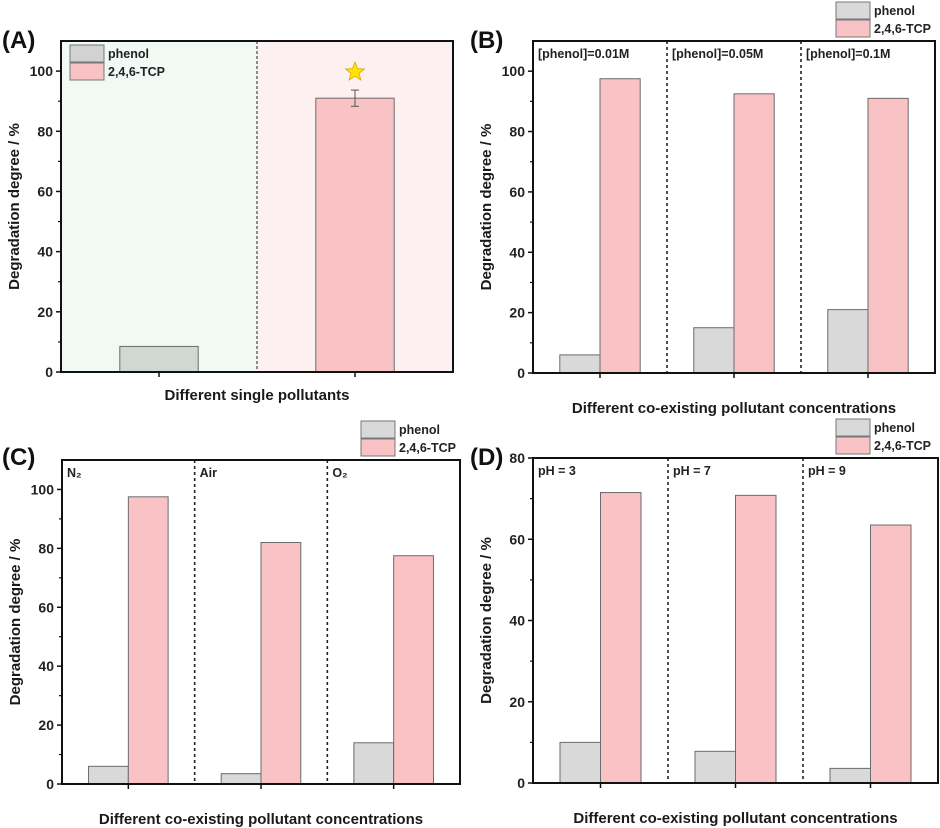 This screenshot has width=940, height=828. I want to click on group-label: Air, so click(209, 473).